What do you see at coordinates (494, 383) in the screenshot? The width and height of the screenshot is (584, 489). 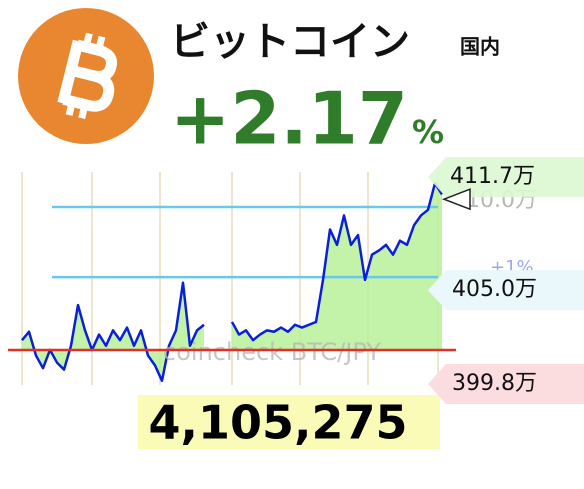 I see `base-label: 399.8万` at bounding box center [494, 383].